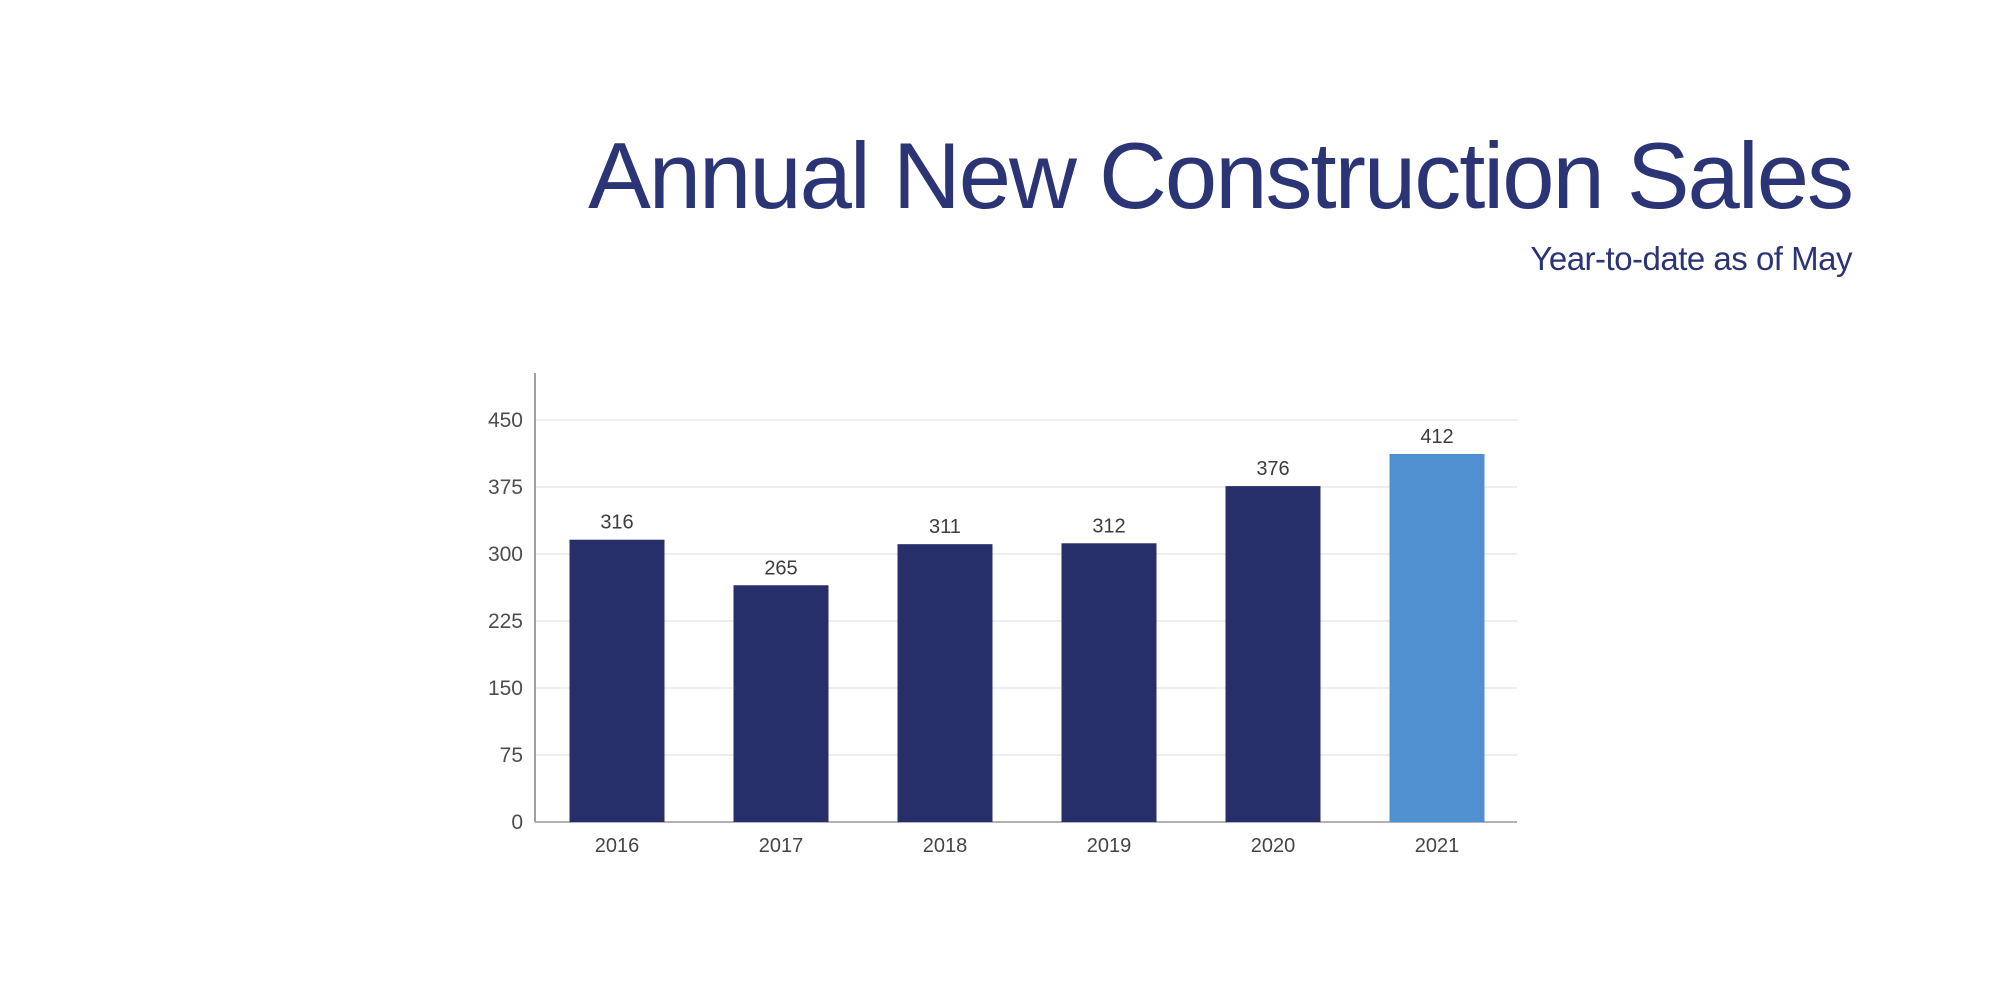 The image size is (2000, 1000). Describe the element at coordinates (780, 568) in the screenshot. I see `value-label-2017: 265` at that location.